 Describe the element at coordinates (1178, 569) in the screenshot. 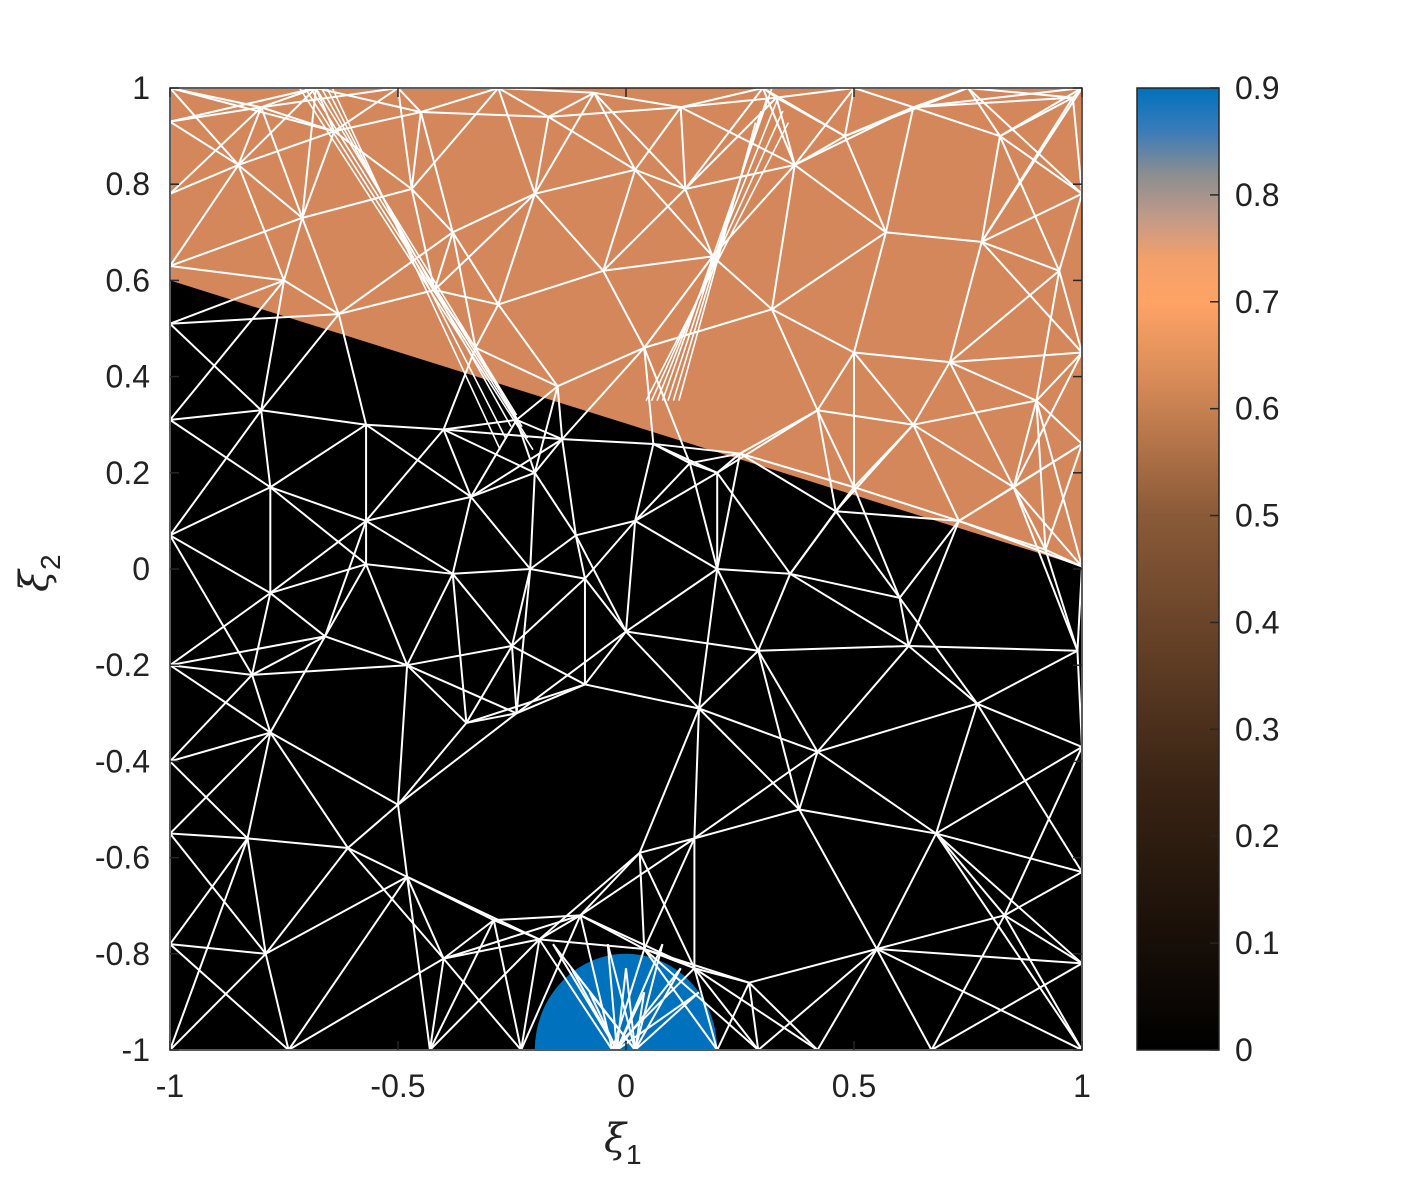

I see `colorbar-frame` at that location.